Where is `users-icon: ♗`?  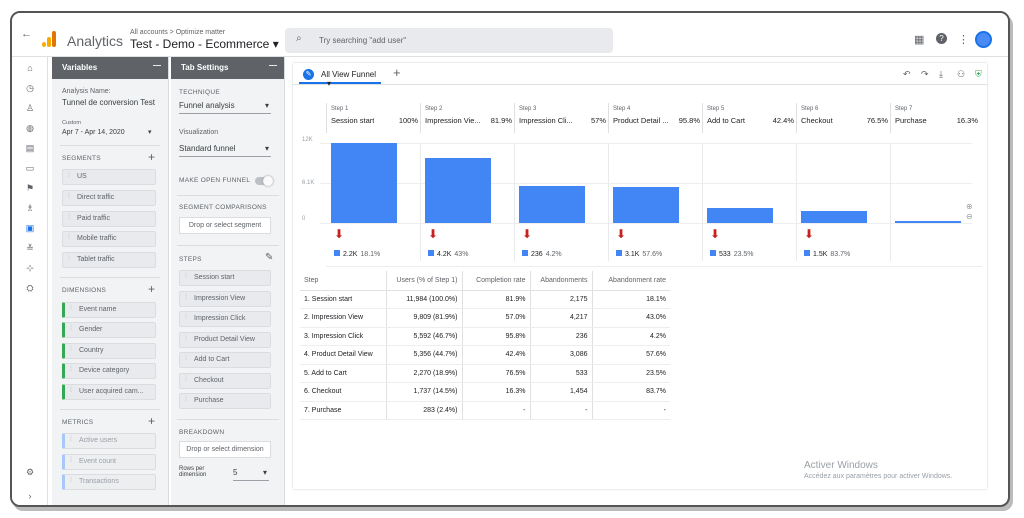
users-icon: ♗ is located at coordinates (30, 208).